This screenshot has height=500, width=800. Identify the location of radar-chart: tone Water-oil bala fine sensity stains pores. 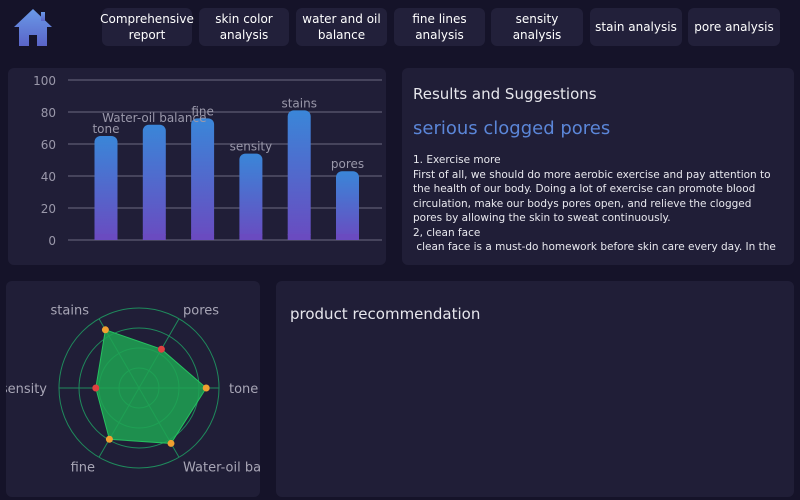
(133, 390).